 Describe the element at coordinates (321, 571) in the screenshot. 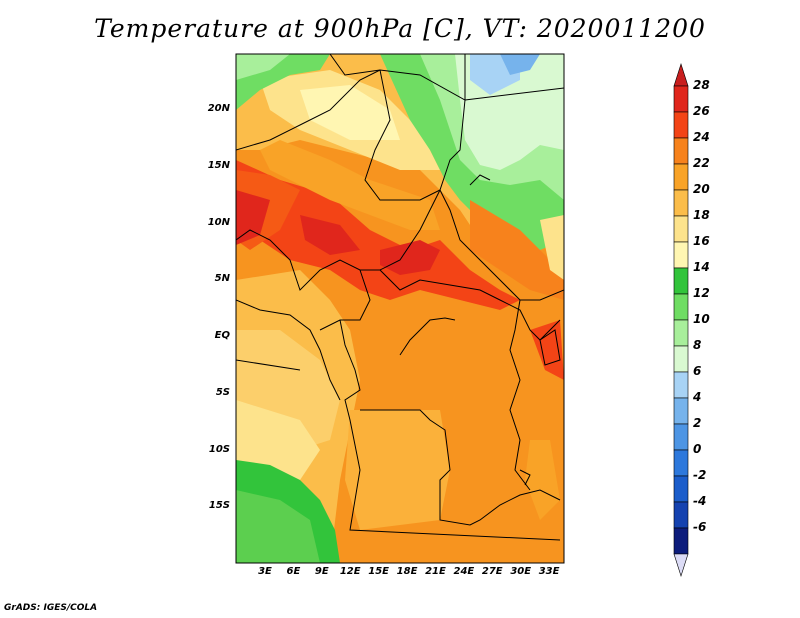

I see `lon-tick-label: 9E` at that location.